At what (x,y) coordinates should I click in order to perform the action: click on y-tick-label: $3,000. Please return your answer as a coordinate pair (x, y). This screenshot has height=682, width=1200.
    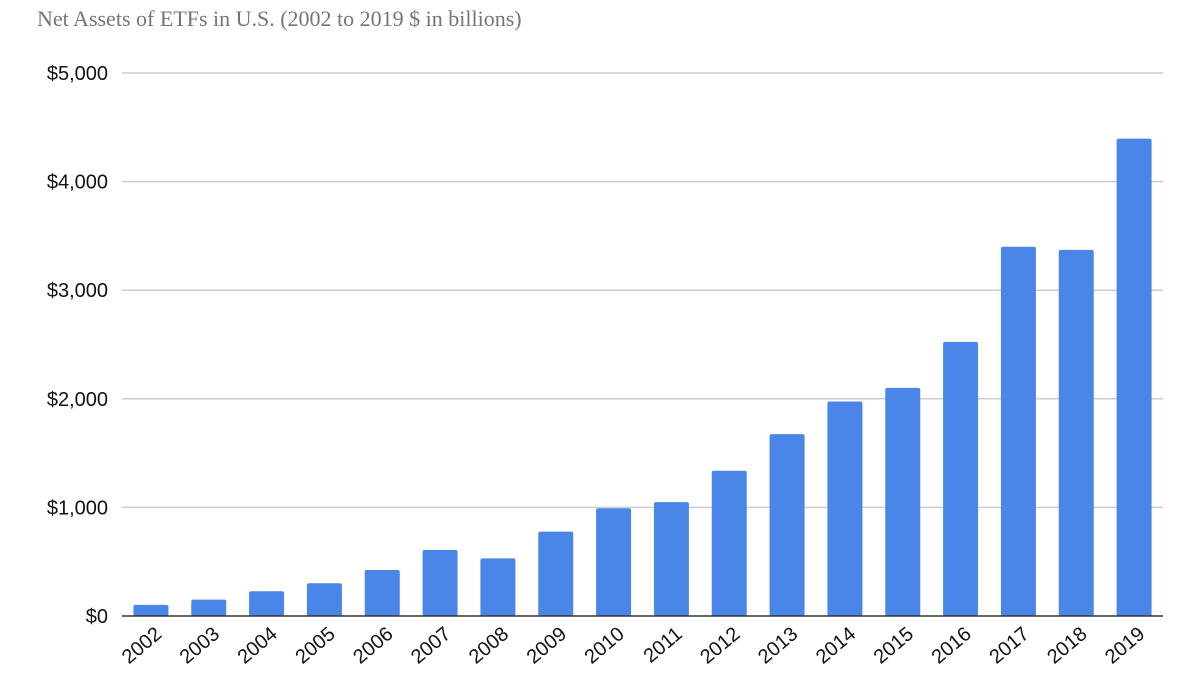
    Looking at the image, I should click on (77, 291).